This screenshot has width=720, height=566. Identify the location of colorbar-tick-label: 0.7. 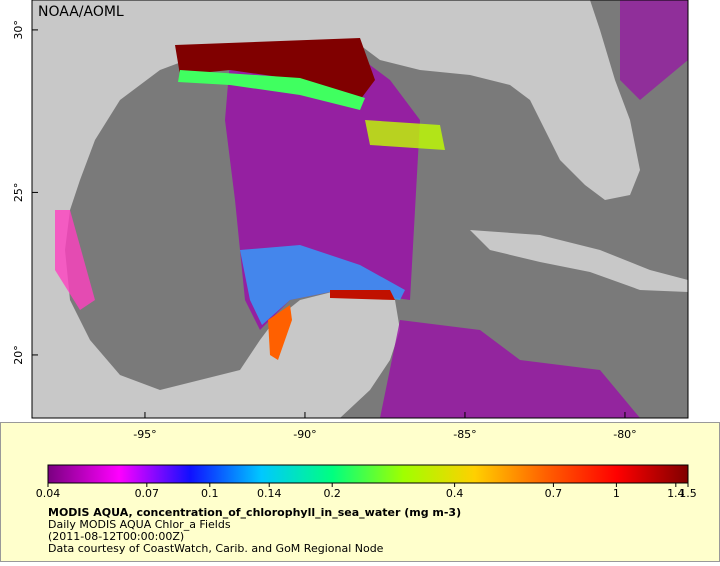
(554, 493).